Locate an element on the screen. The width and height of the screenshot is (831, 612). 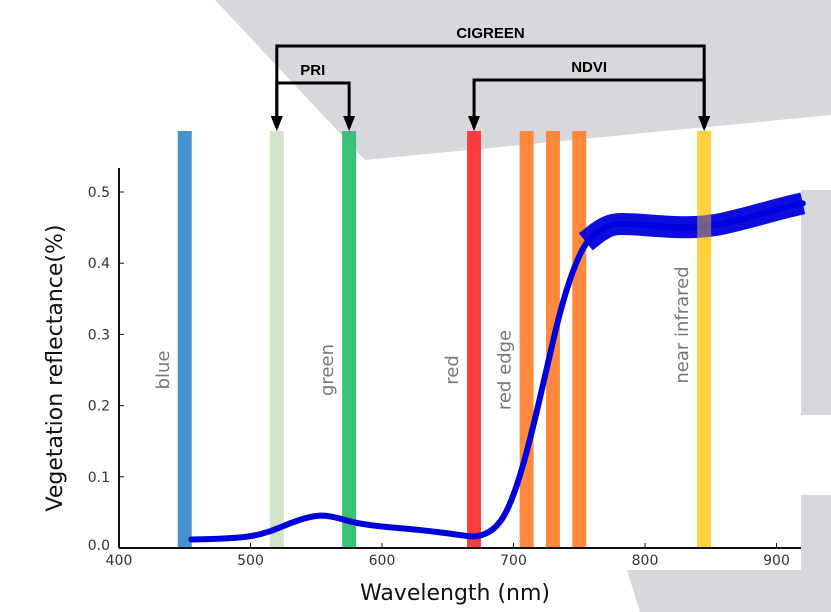
bg-shape-right is located at coordinates (816, 302).